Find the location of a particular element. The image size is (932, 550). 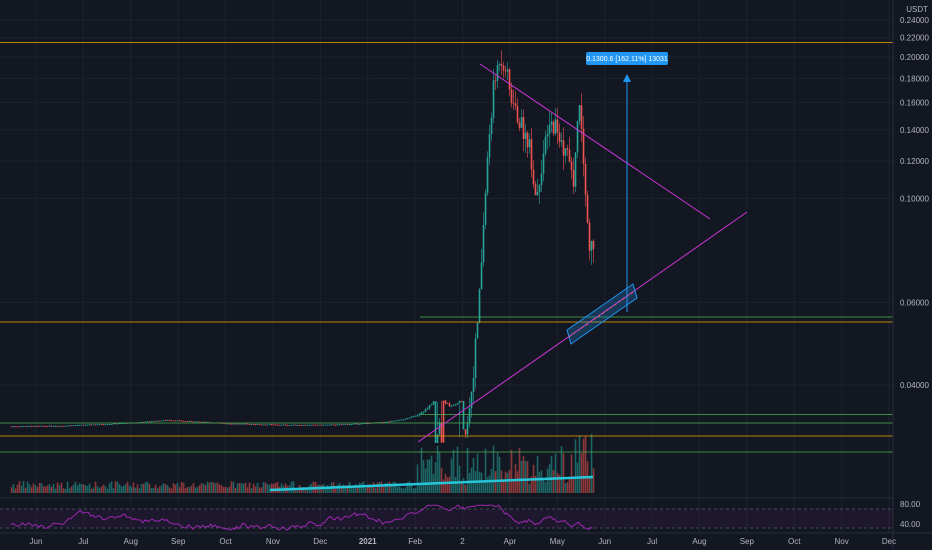

triangle-lower-line is located at coordinates (582, 327).